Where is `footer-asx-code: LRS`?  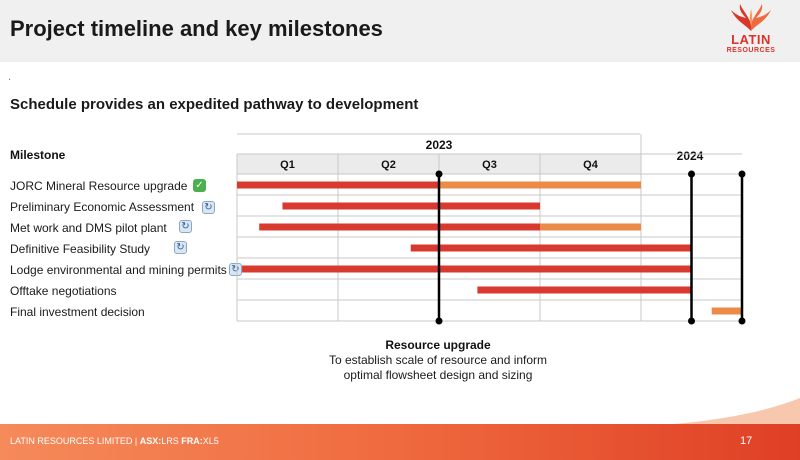 footer-asx-code: LRS is located at coordinates (170, 441).